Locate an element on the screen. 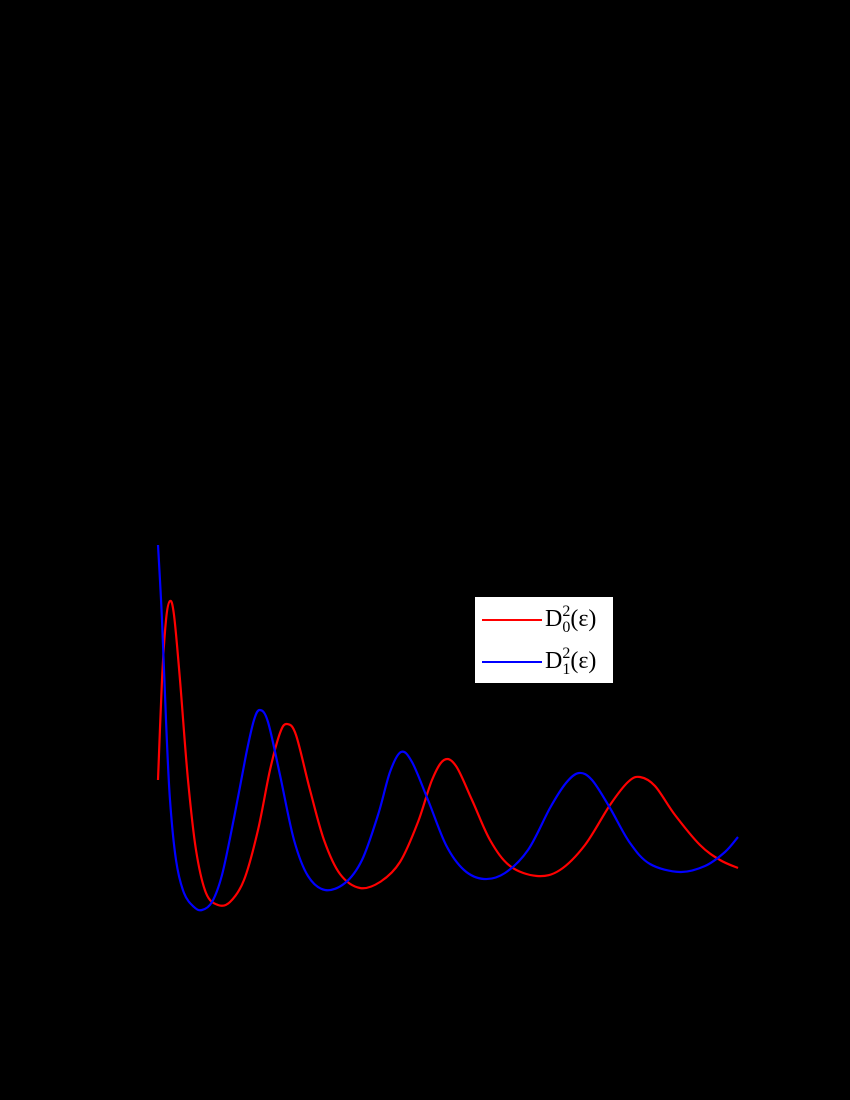 The height and width of the screenshot is (1100, 850). legend-line-blue is located at coordinates (512, 662).